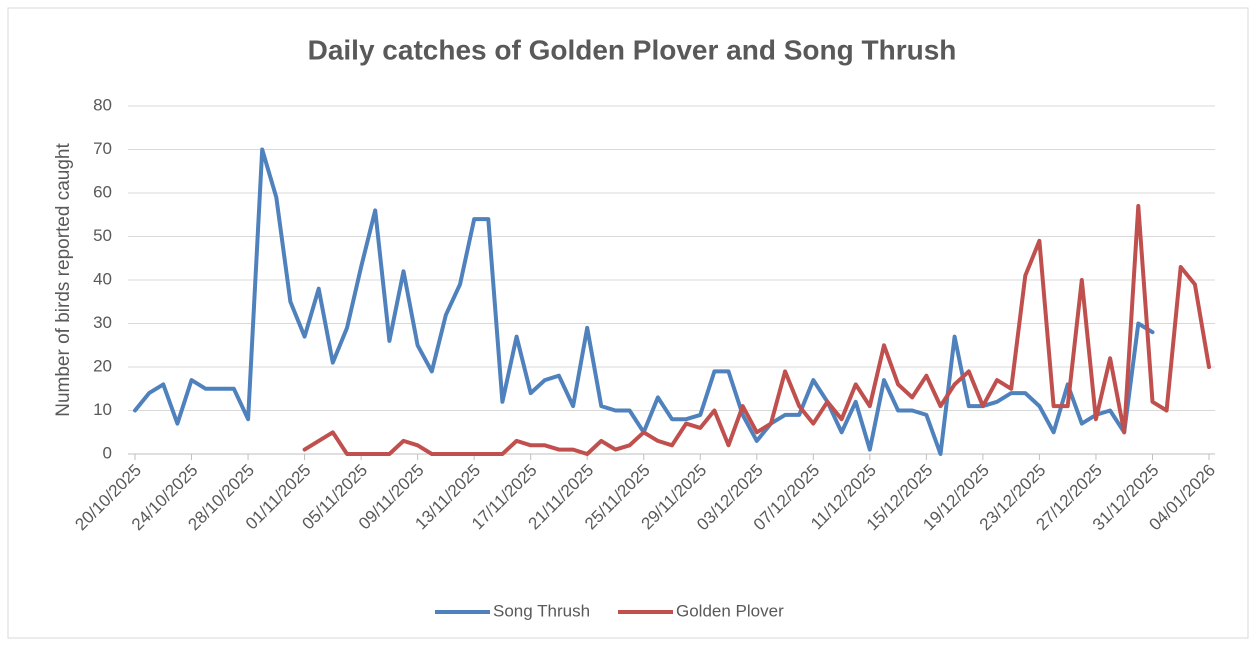 The height and width of the screenshot is (651, 1257). I want to click on y-tick-label: 60, so click(102, 191).